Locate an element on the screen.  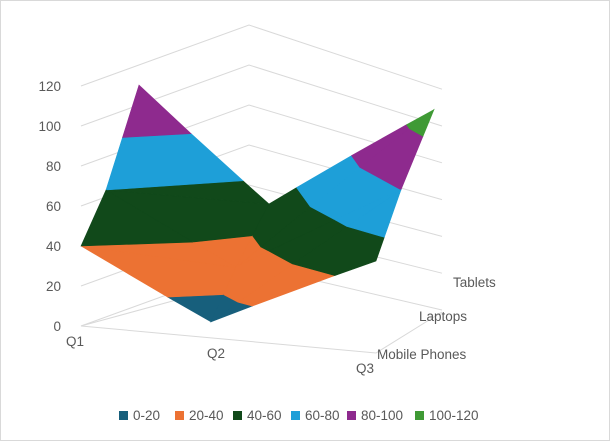
legend-label: 20-40 is located at coordinates (206, 415).